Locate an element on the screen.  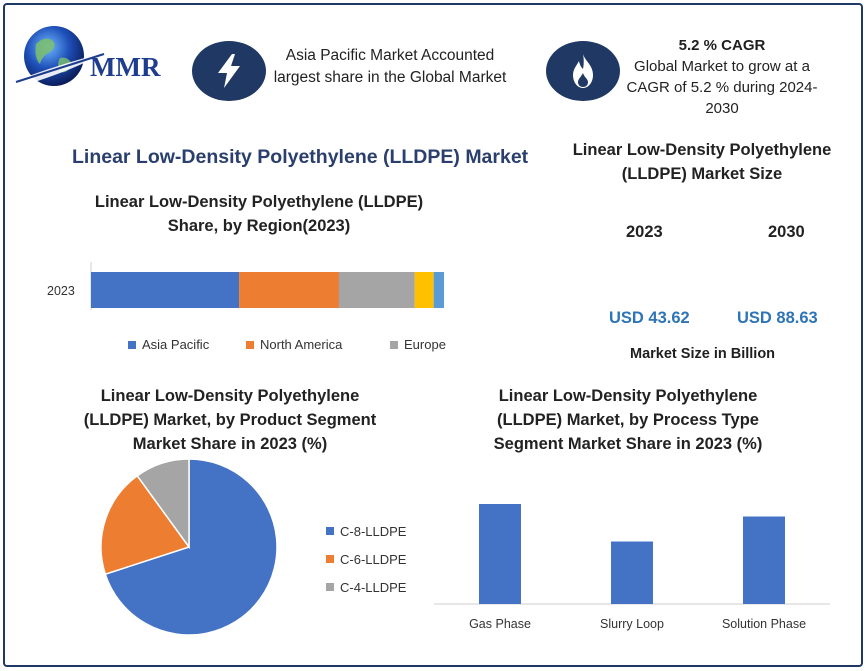
legend-label: Europe is located at coordinates (425, 344).